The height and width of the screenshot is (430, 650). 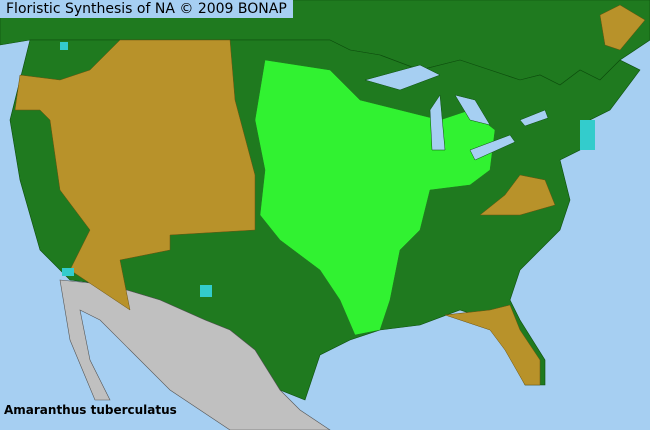 What do you see at coordinates (456, 112) in the screenshot?
I see `great-lakes` at bounding box center [456, 112].